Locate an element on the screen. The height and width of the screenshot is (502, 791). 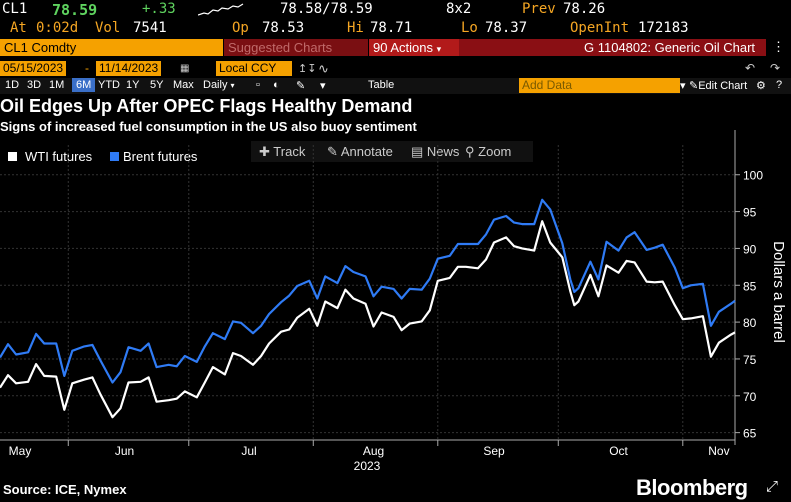
zoom-label: Zoom is located at coordinates (495, 151).